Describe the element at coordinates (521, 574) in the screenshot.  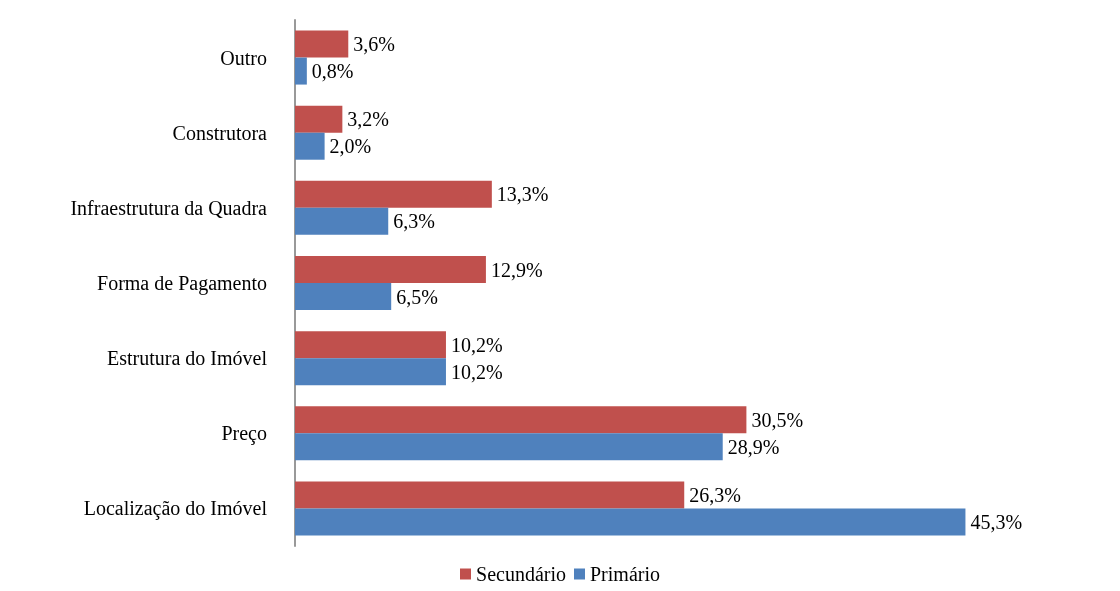
I see `legend-label: Secundário` at that location.